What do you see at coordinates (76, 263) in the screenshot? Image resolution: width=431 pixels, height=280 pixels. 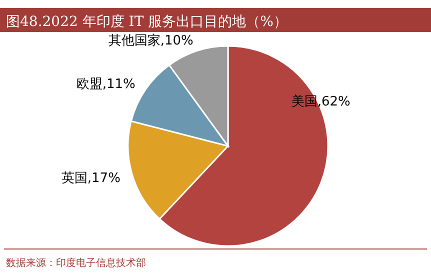 I see `source-note: 数据来源：印度电子信息技术部` at bounding box center [76, 263].